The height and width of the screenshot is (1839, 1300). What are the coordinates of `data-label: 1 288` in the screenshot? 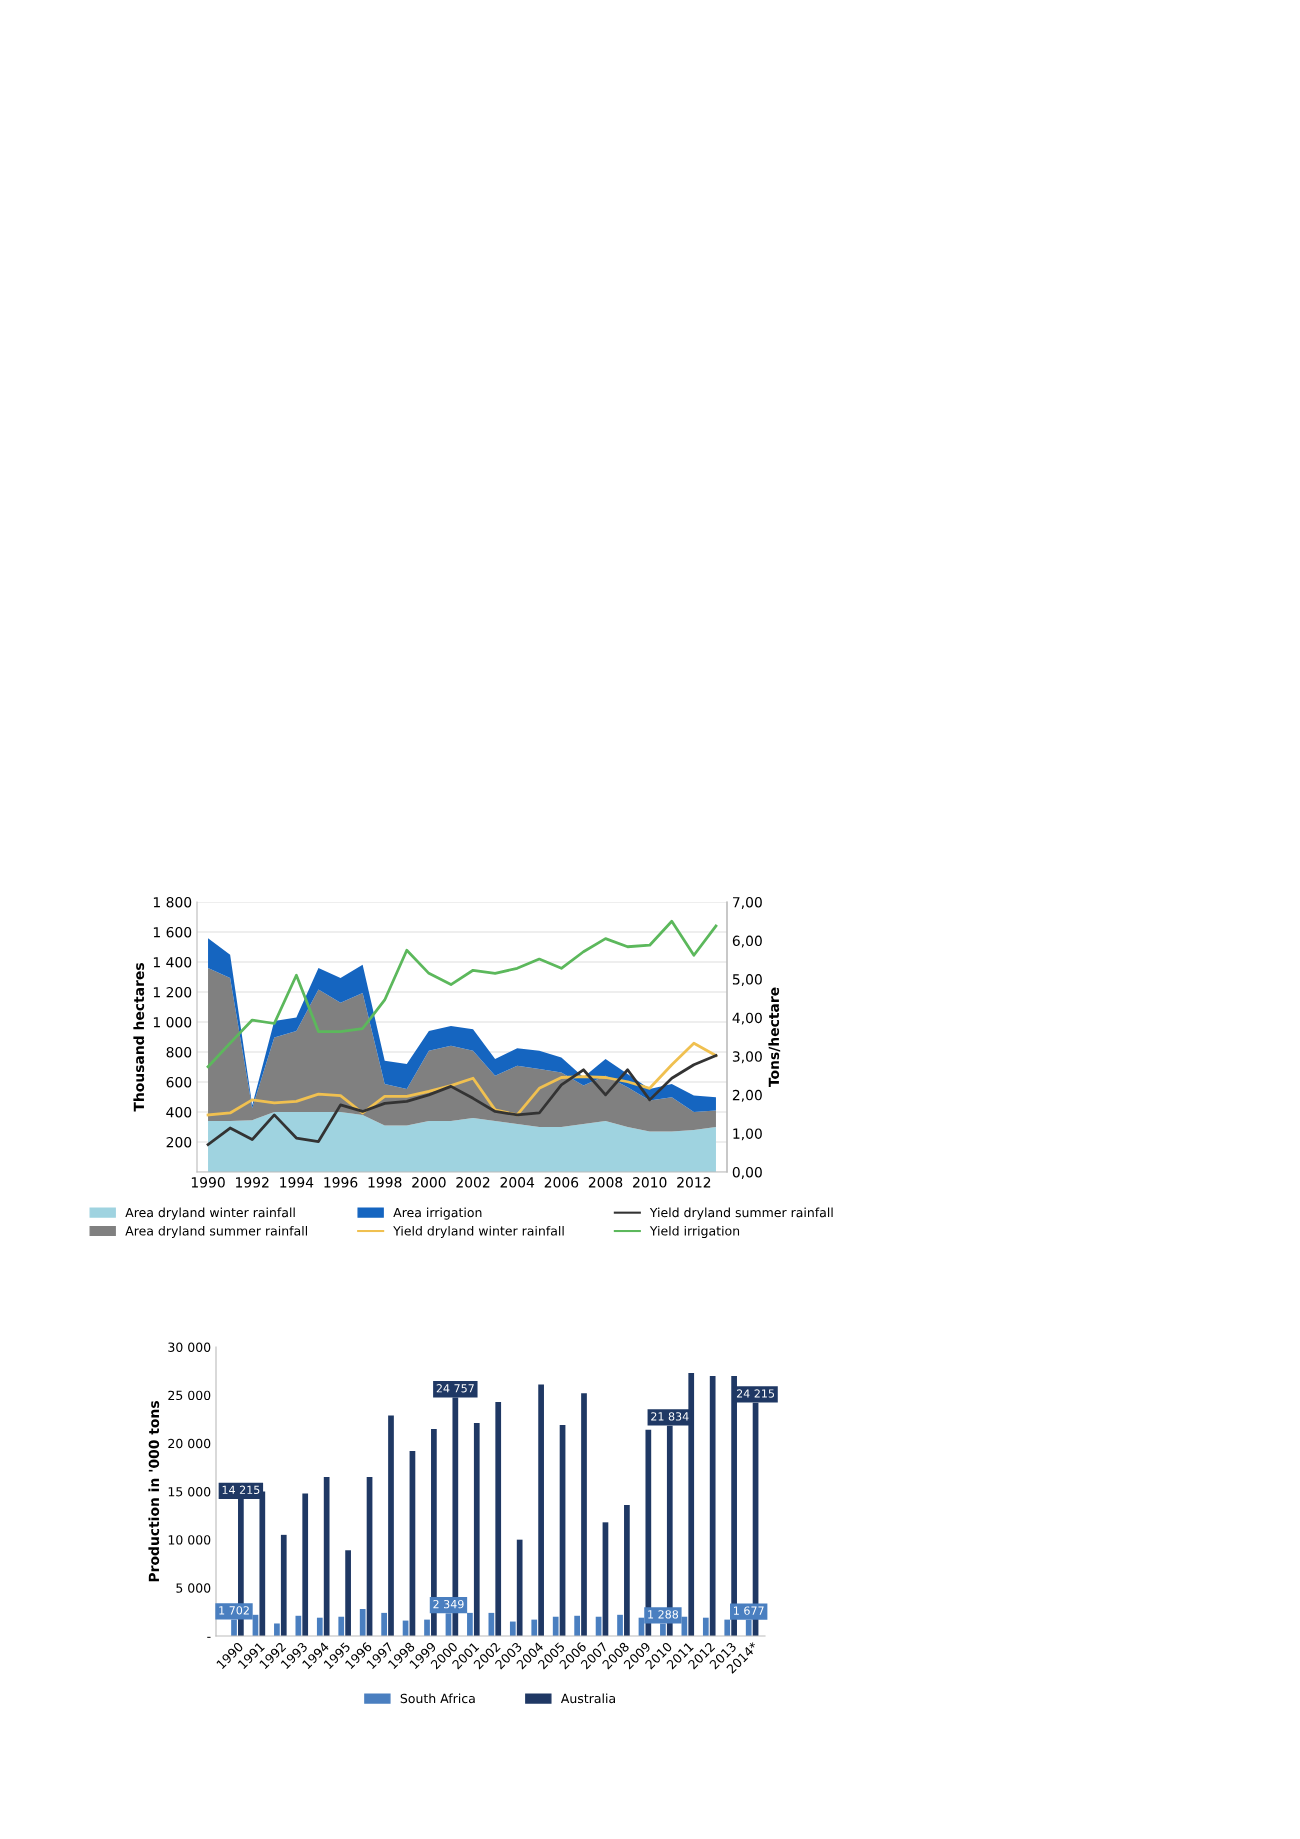 It's located at (663, 1614).